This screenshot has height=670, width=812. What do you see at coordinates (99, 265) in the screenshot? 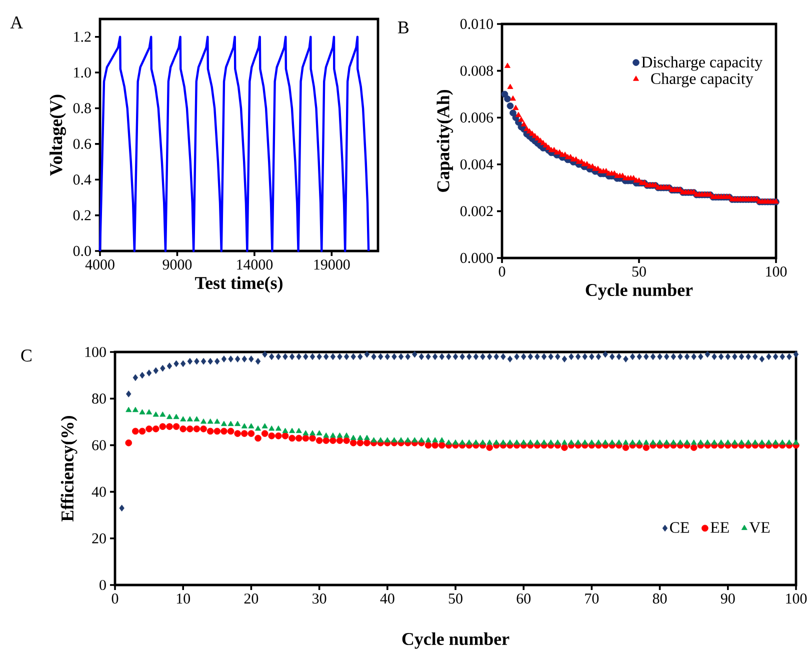
I see `x-tick-label: 4000` at bounding box center [99, 265].